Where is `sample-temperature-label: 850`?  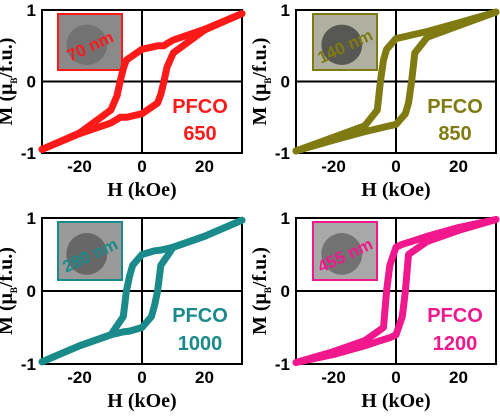
sample-temperature-label: 850 is located at coordinates (454, 134).